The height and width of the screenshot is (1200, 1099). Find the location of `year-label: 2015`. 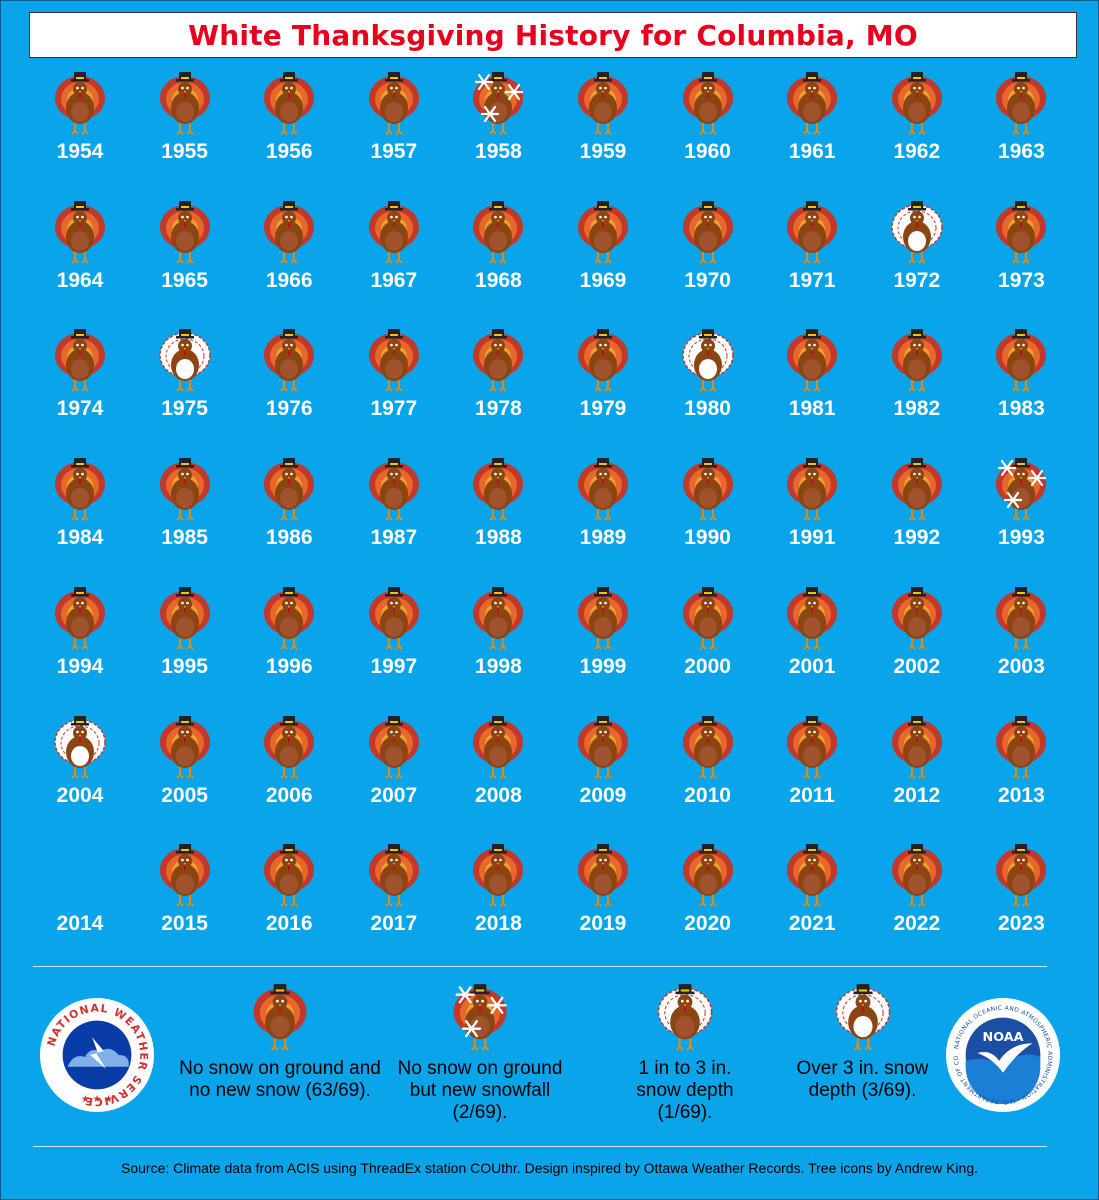

year-label: 2015 is located at coordinates (184, 924).